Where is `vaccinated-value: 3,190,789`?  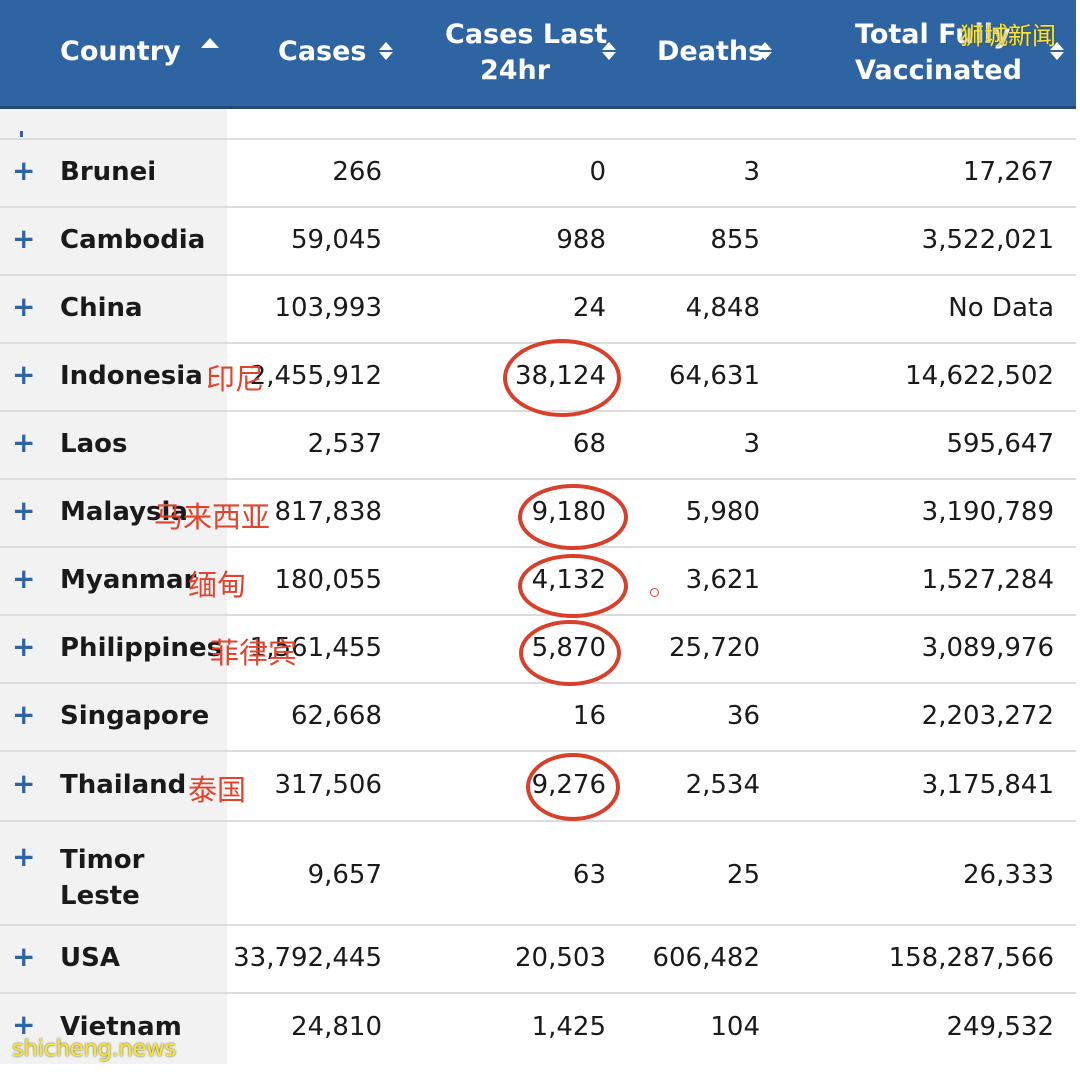
vaccinated-value: 3,190,789 is located at coordinates (987, 512).